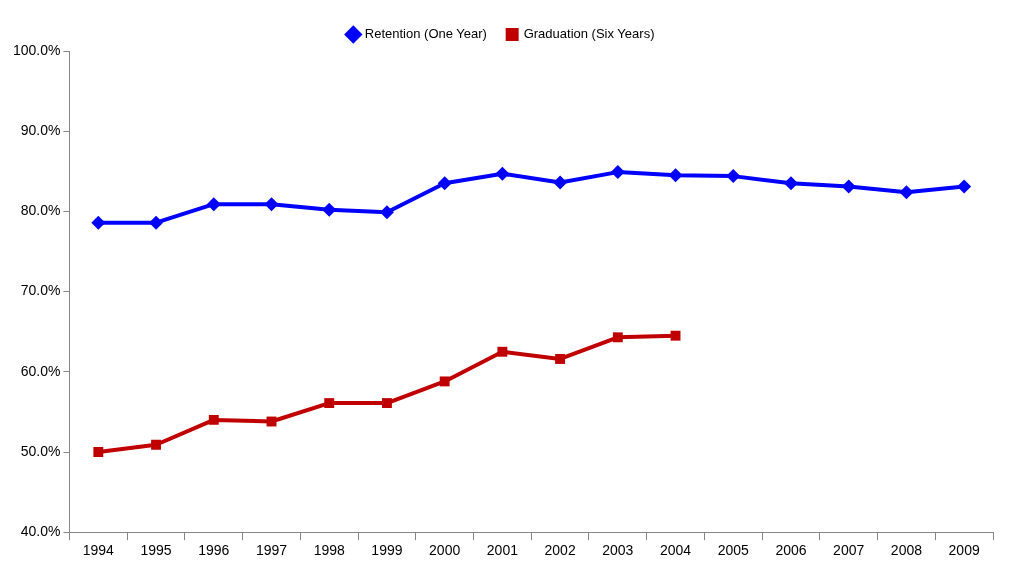 This screenshot has width=1009, height=573. I want to click on x-tick-label: 2000, so click(445, 550).